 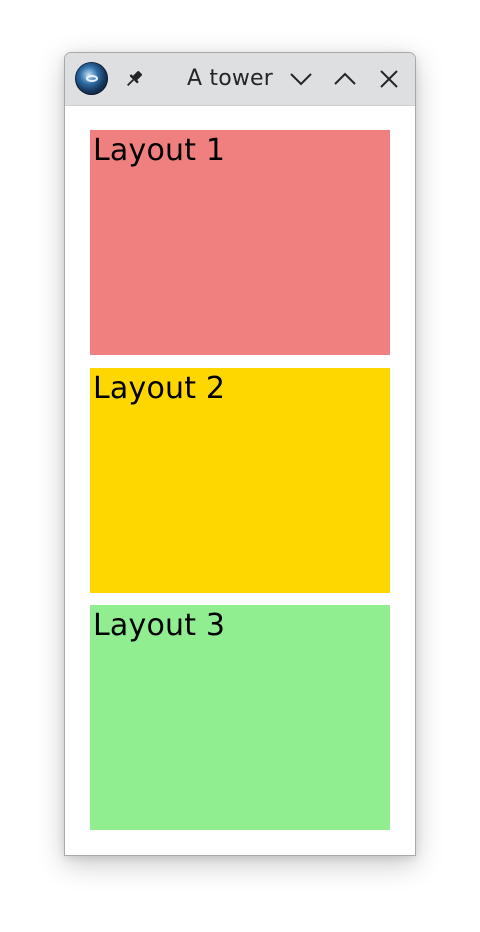 I want to click on layout-label: Layout 3, so click(x=159, y=625).